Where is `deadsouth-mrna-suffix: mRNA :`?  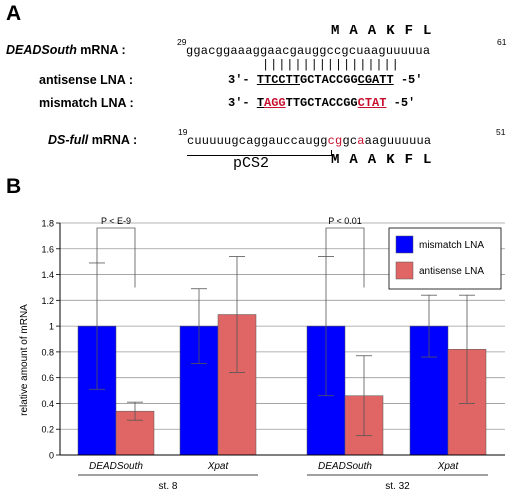 deadsouth-mrna-suffix: mRNA : is located at coordinates (101, 50).